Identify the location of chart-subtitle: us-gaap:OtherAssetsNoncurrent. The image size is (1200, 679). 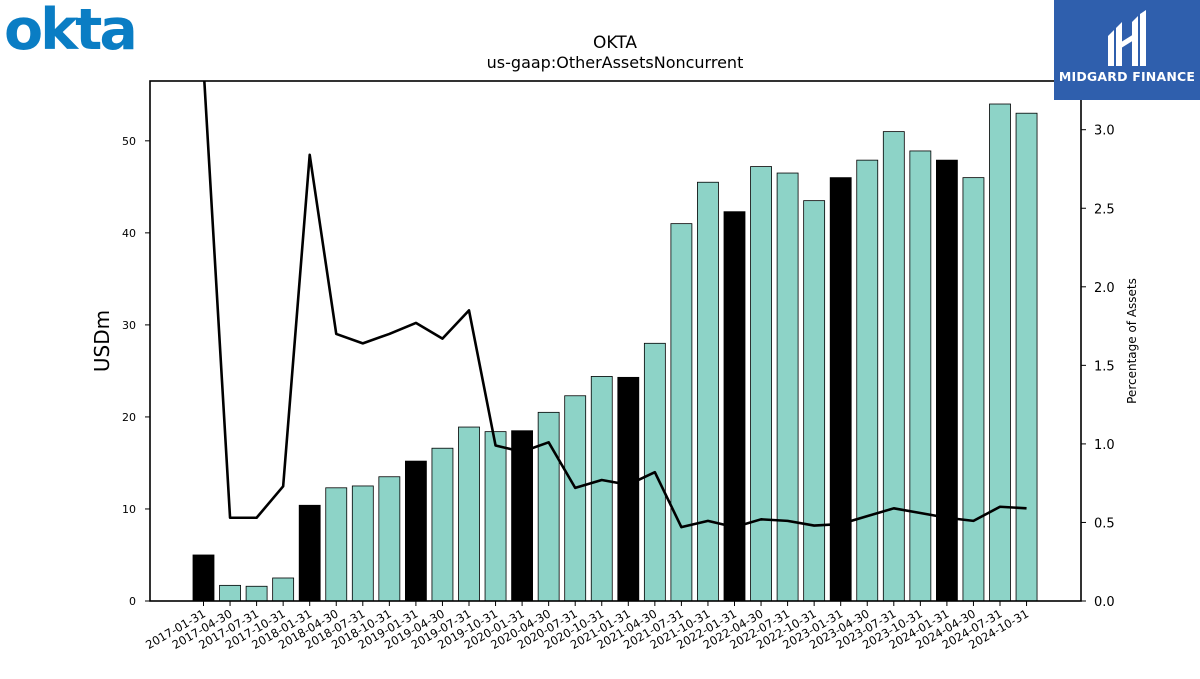
(615, 62).